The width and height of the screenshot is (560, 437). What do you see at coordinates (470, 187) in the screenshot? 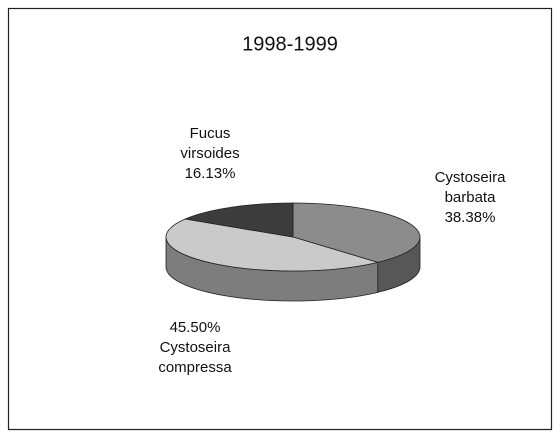
I see `slice-name: Cystoseira barbata` at bounding box center [470, 187].